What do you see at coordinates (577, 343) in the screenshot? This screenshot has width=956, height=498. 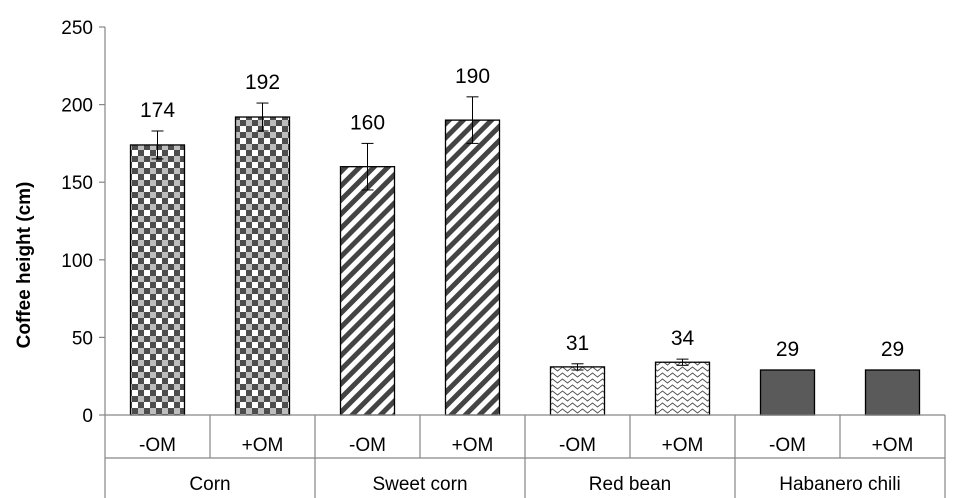 I see `data-label: 31` at bounding box center [577, 343].